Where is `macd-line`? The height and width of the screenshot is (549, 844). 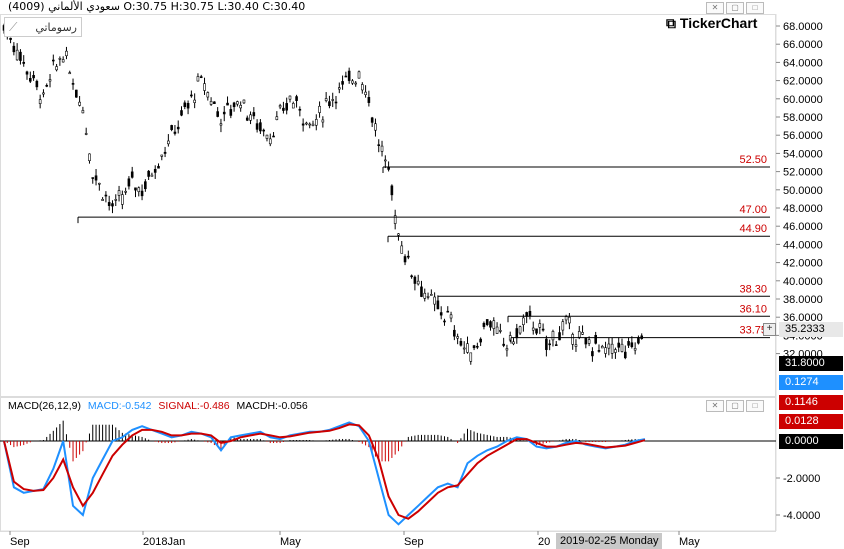 macd-line is located at coordinates (324, 473).